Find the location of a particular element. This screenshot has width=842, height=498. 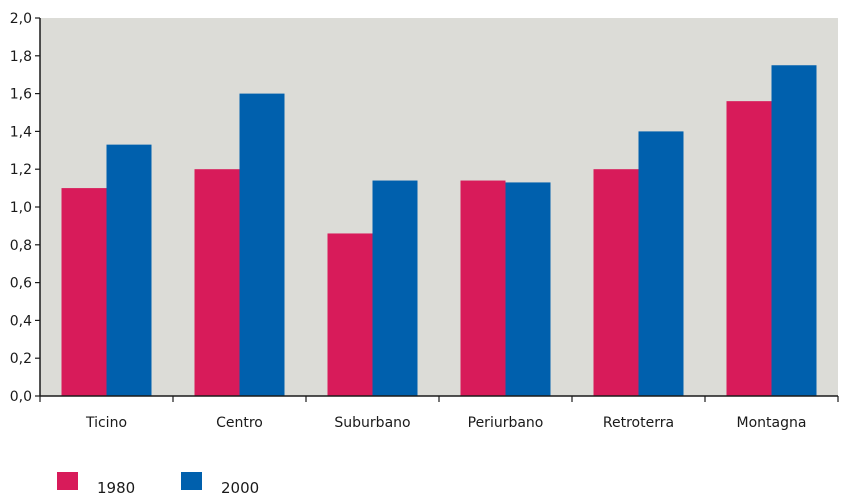

y-tick-label: 1,8 is located at coordinates (21, 57).